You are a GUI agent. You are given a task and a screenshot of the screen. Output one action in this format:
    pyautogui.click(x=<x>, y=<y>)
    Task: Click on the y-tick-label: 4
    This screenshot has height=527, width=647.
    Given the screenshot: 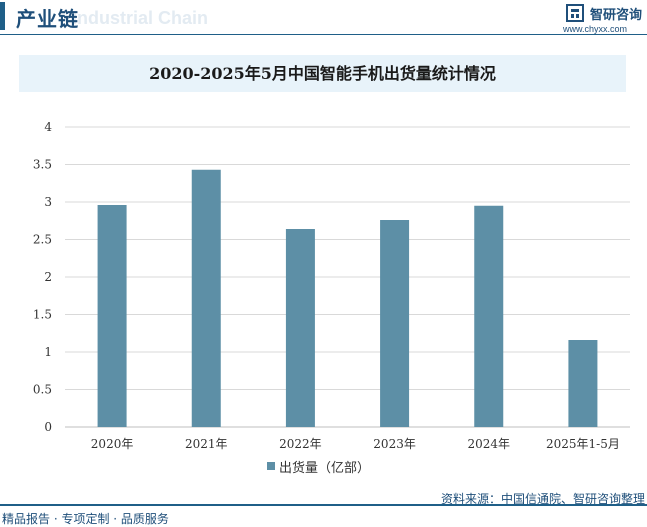 What is the action you would take?
    pyautogui.click(x=48, y=127)
    